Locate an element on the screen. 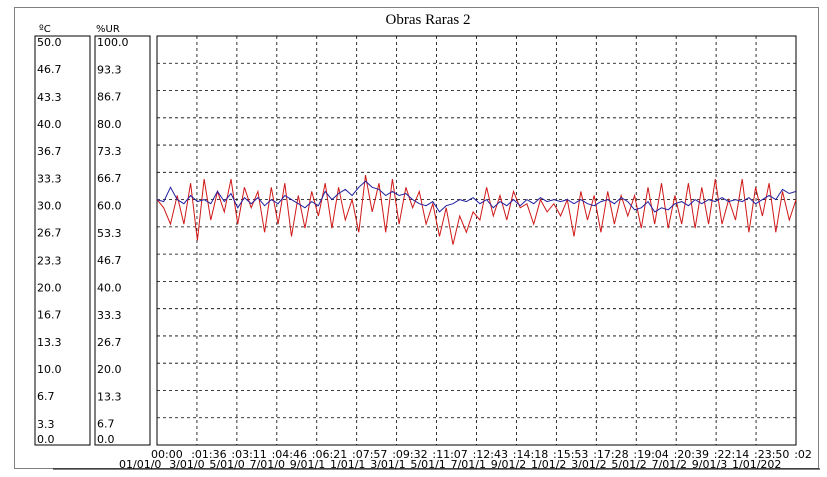  series-layer is located at coordinates (476, 210).